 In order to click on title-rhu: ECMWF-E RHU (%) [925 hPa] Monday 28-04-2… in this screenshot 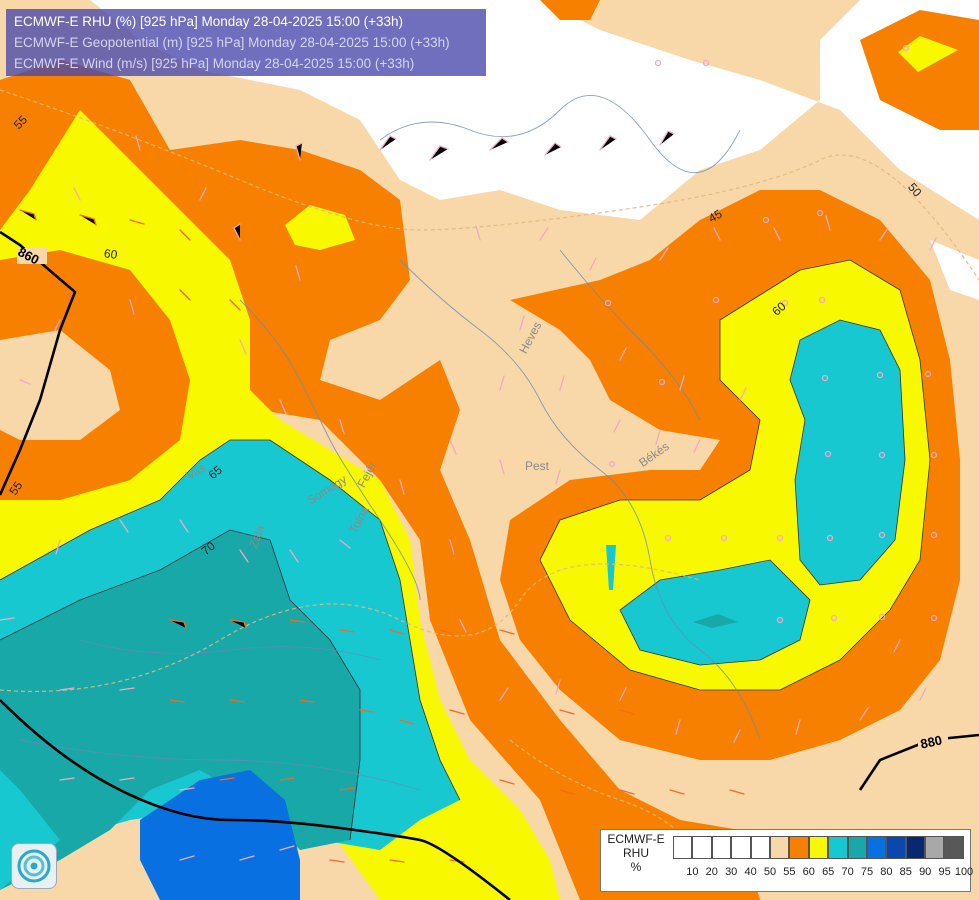, I will do `click(209, 21)`.